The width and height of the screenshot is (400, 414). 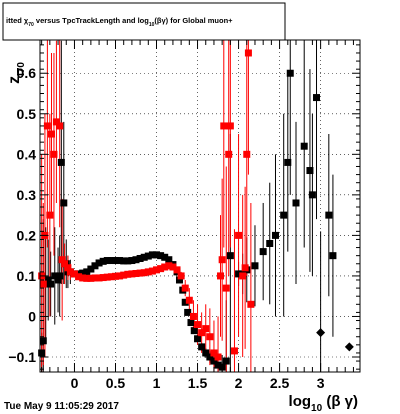 I want to click on marker-s0-p41, so click(x=185, y=302).